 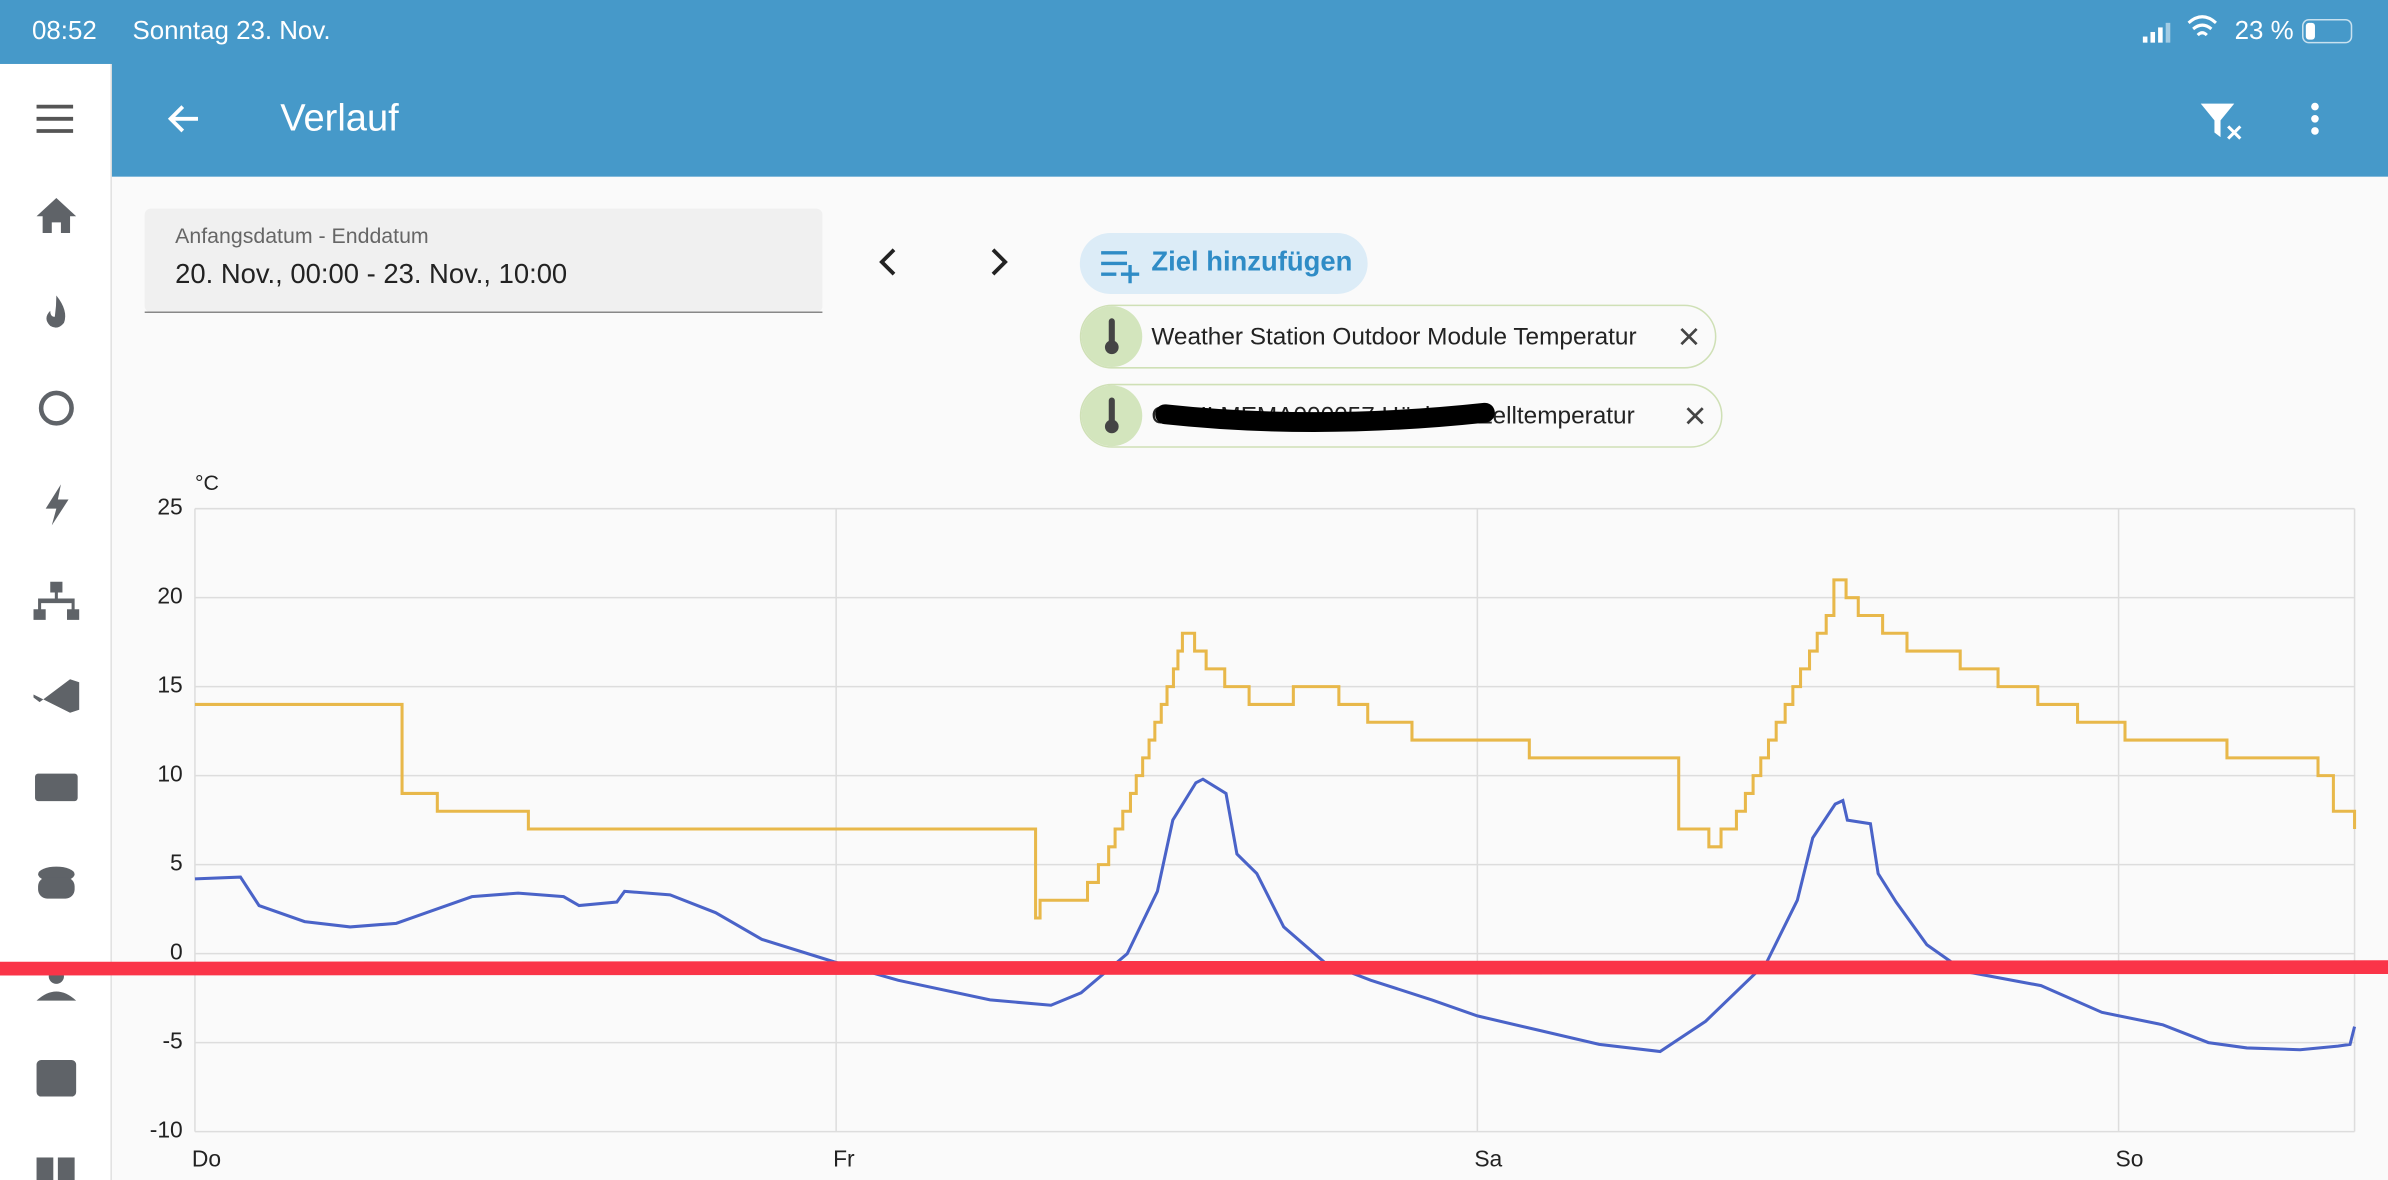 I want to click on y-tick-label: -10, so click(x=166, y=1130).